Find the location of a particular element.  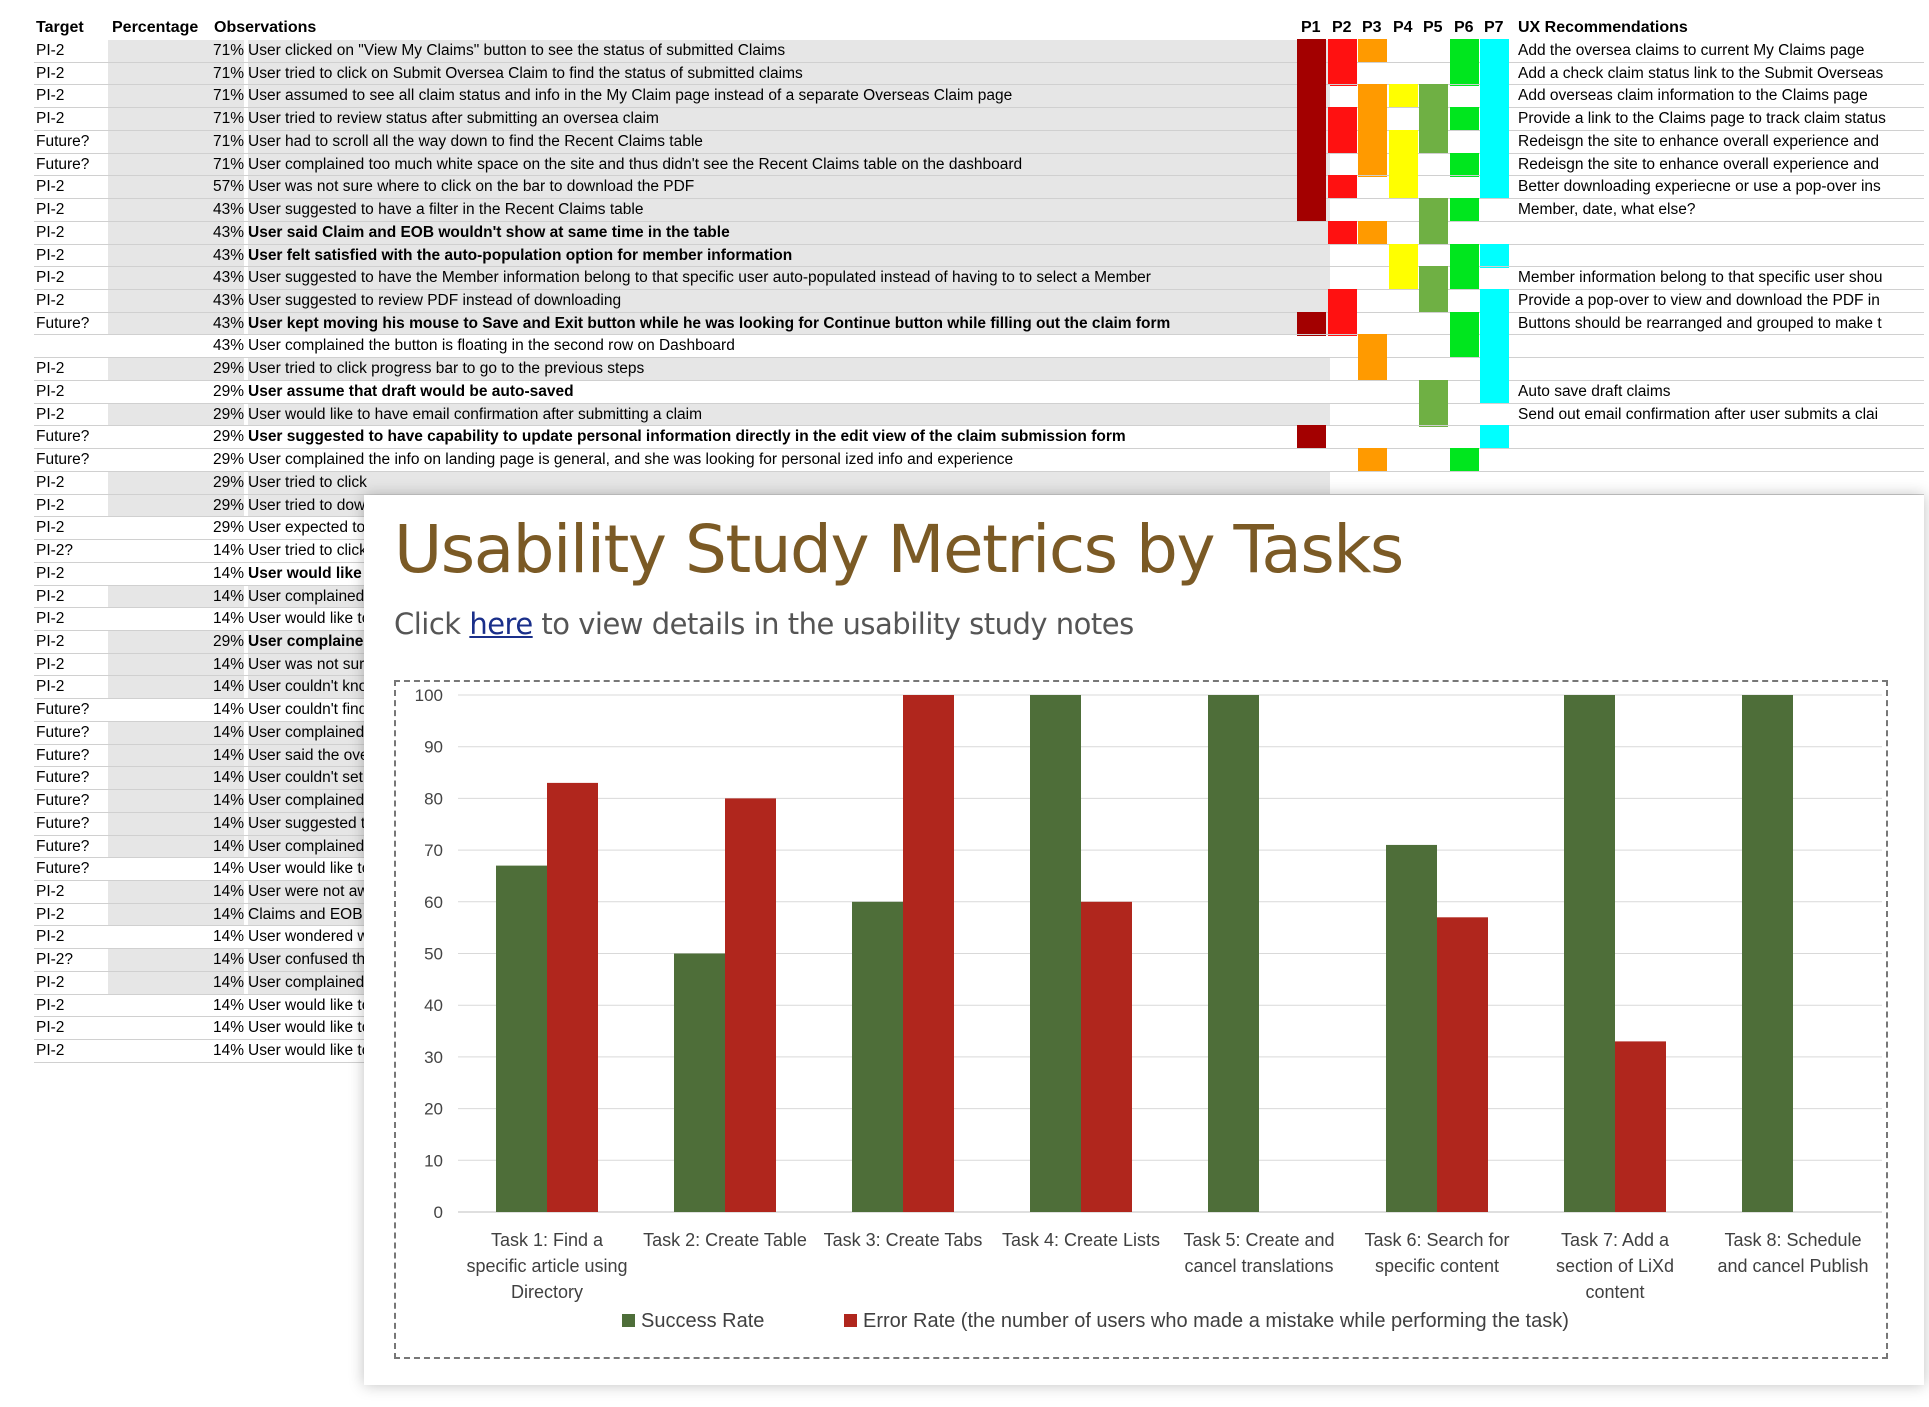

cell-observation: User wondered wh is located at coordinates (313, 937).